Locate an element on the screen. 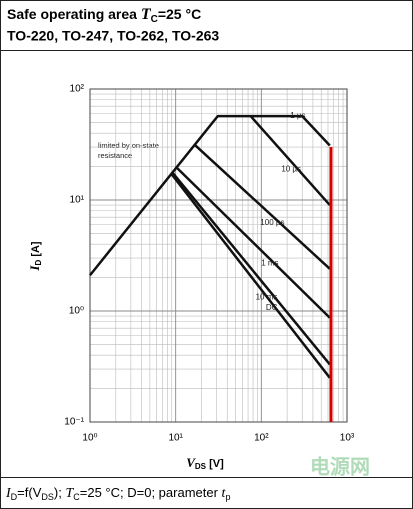 This screenshot has width=413, height=509. y-axis-label: ID [A] is located at coordinates (35, 256).